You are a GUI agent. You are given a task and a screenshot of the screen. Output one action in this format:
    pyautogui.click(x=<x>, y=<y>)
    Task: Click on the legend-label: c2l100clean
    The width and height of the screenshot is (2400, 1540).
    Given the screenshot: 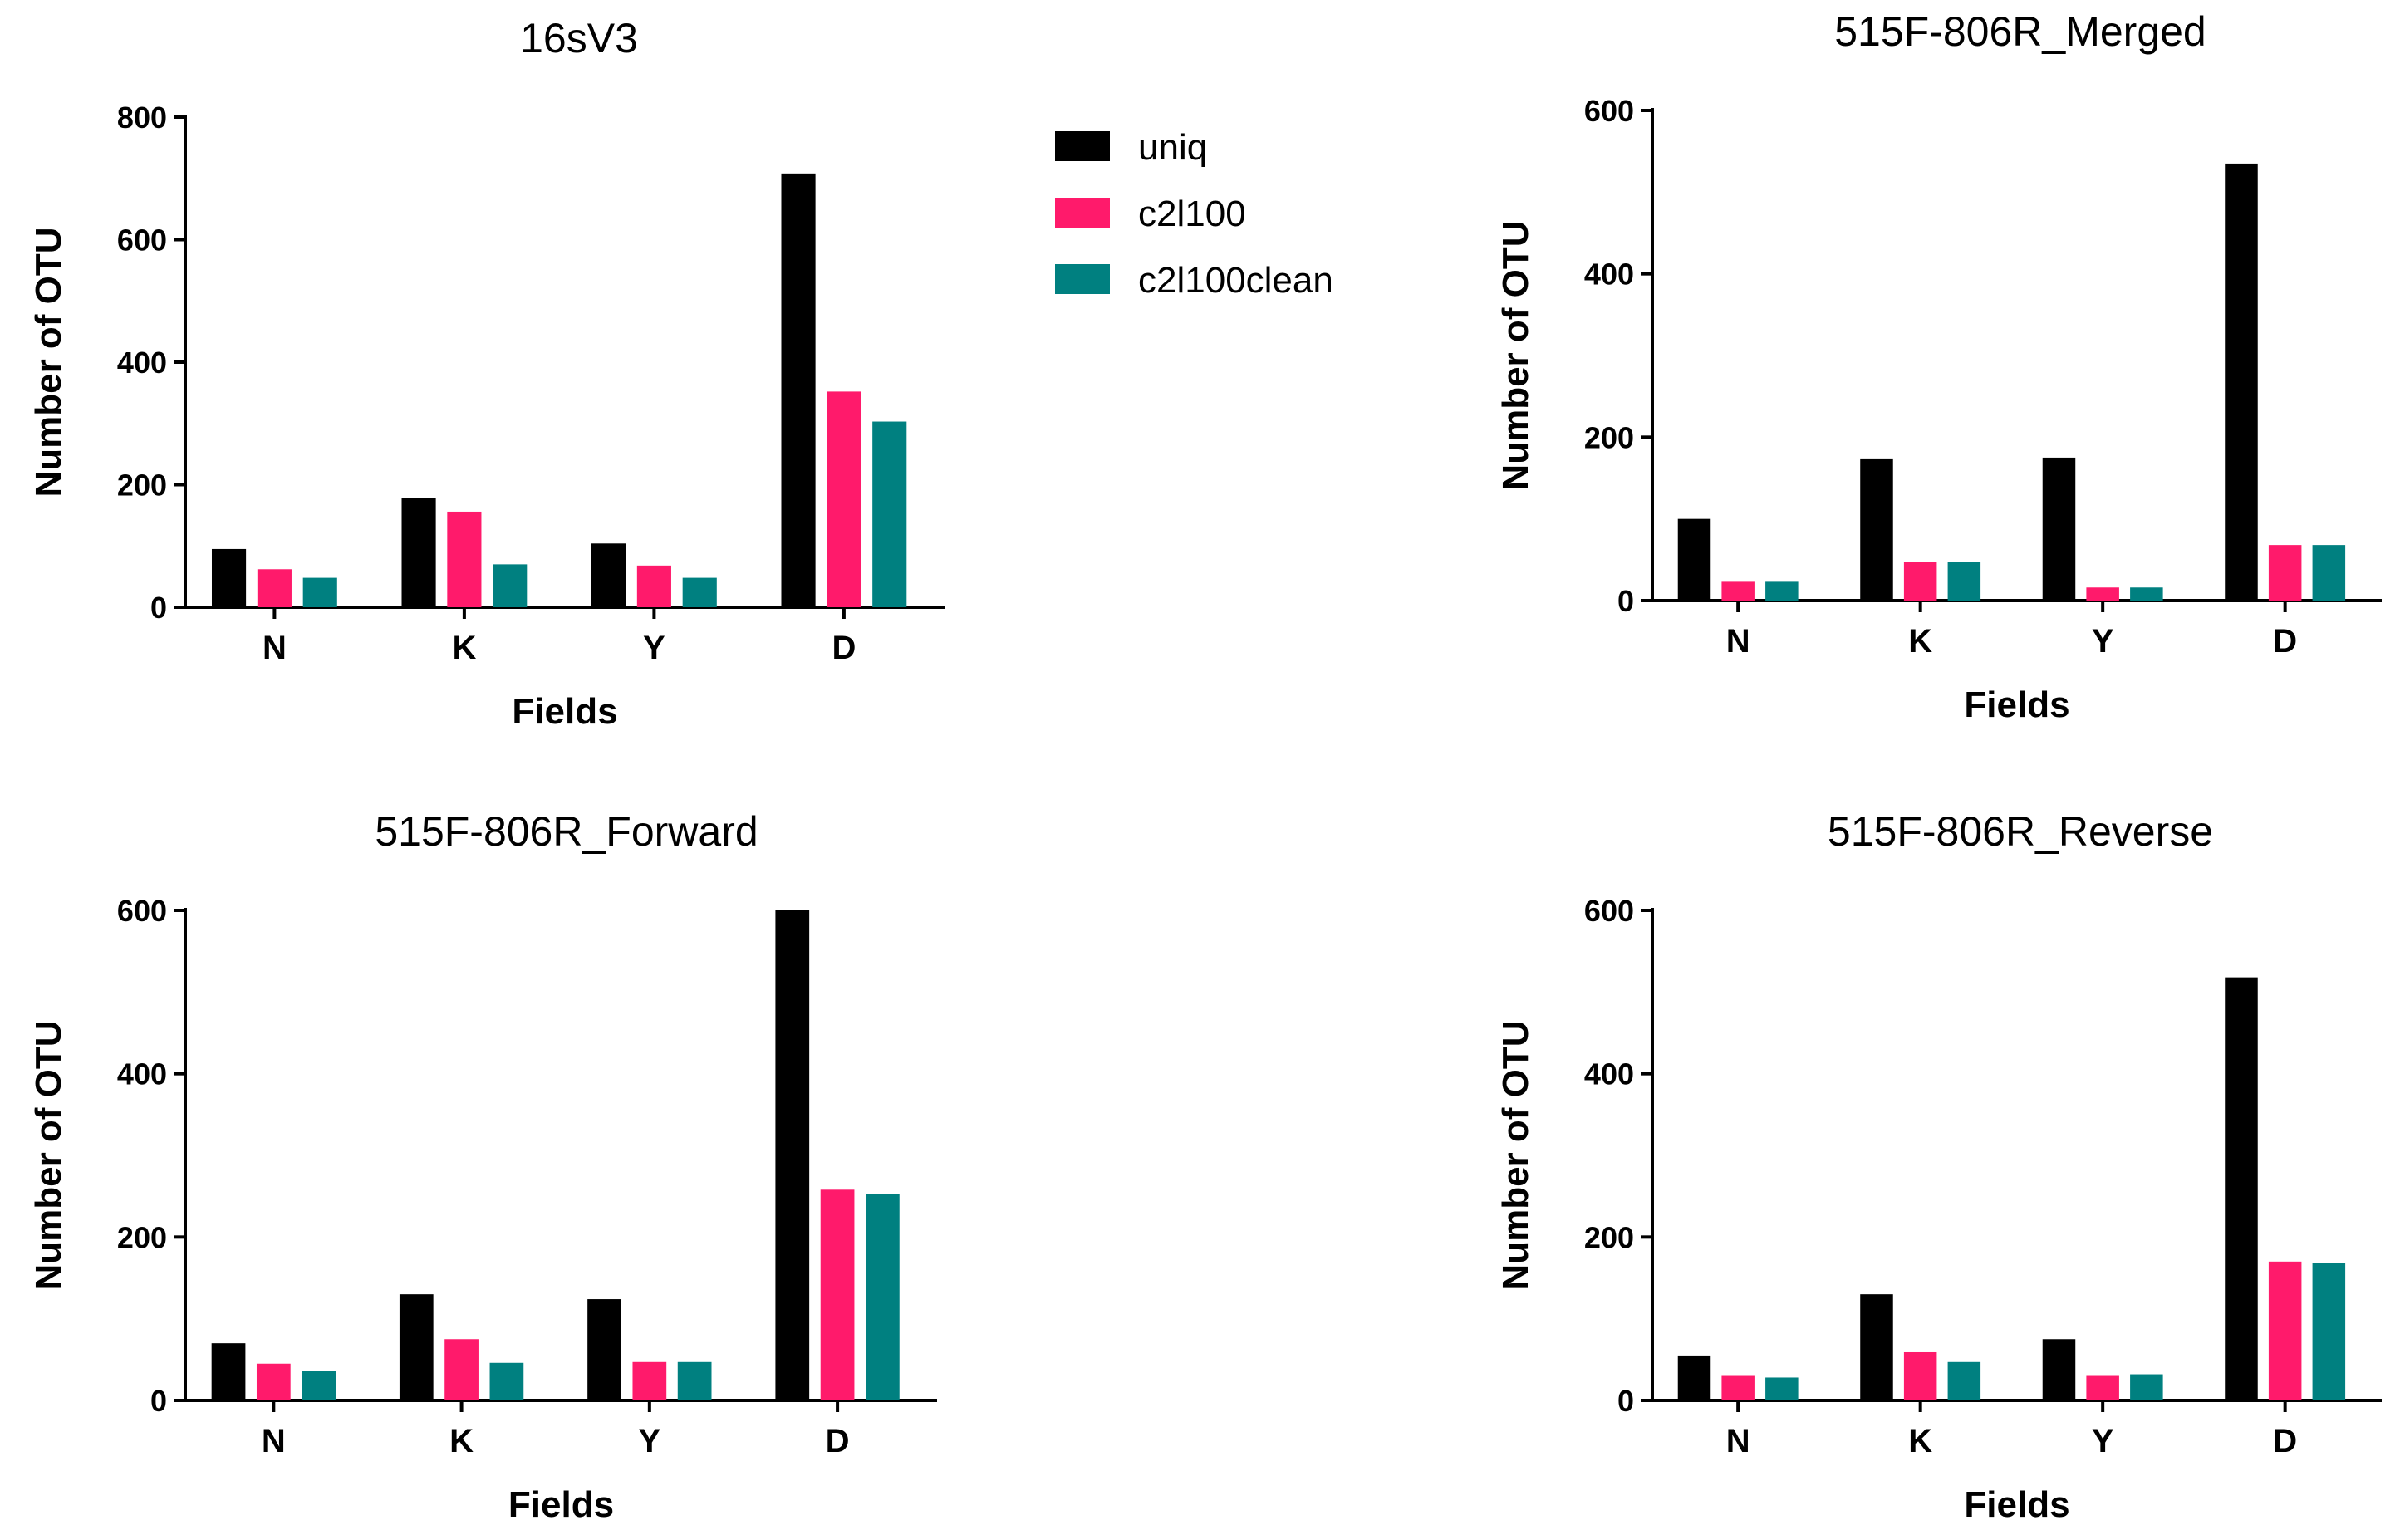 What is the action you would take?
    pyautogui.click(x=1236, y=280)
    